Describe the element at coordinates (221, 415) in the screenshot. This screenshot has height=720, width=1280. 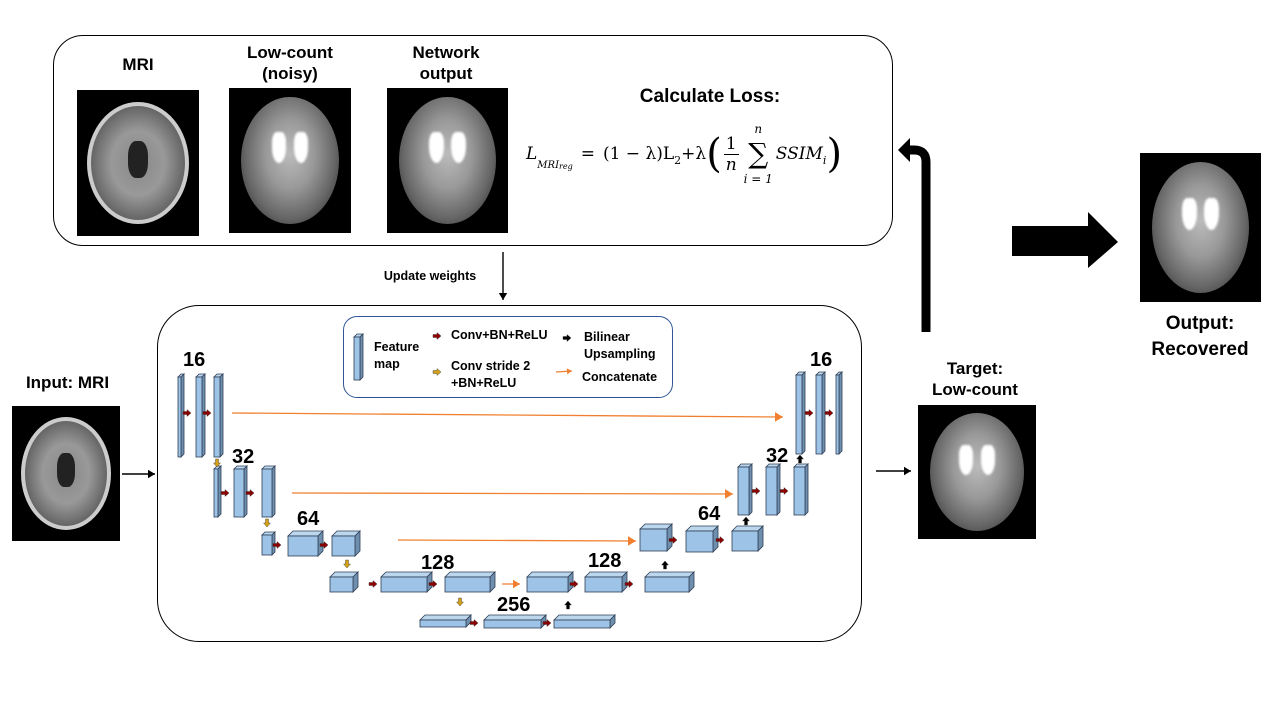
I see `feature-map-2-side` at that location.